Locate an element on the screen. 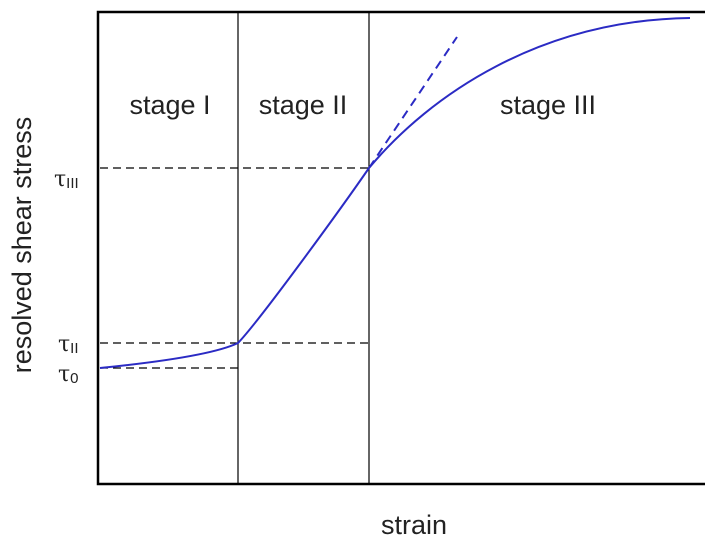 The width and height of the screenshot is (705, 547). y-axis-label: resolved shear stress is located at coordinates (22, 245).